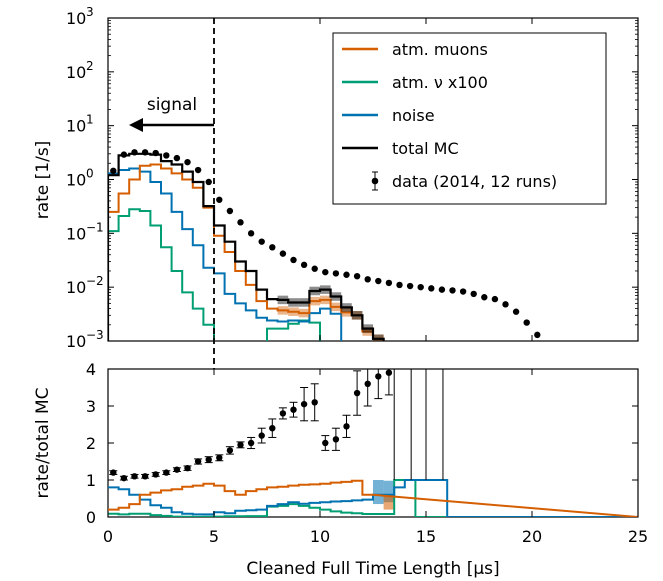 The height and width of the screenshot is (581, 663). Describe the element at coordinates (43, 442) in the screenshot. I see `ratio-y-axis-label: rate/total MC` at that location.